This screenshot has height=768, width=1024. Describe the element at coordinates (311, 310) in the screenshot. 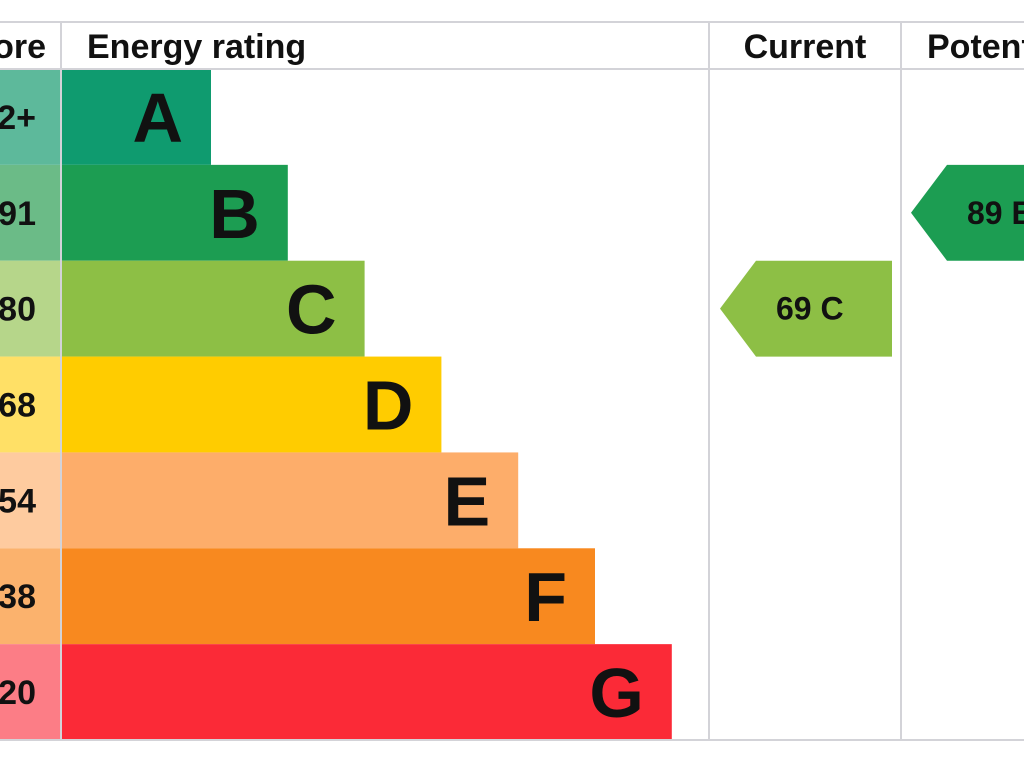

I see `band-letter-c: C` at that location.